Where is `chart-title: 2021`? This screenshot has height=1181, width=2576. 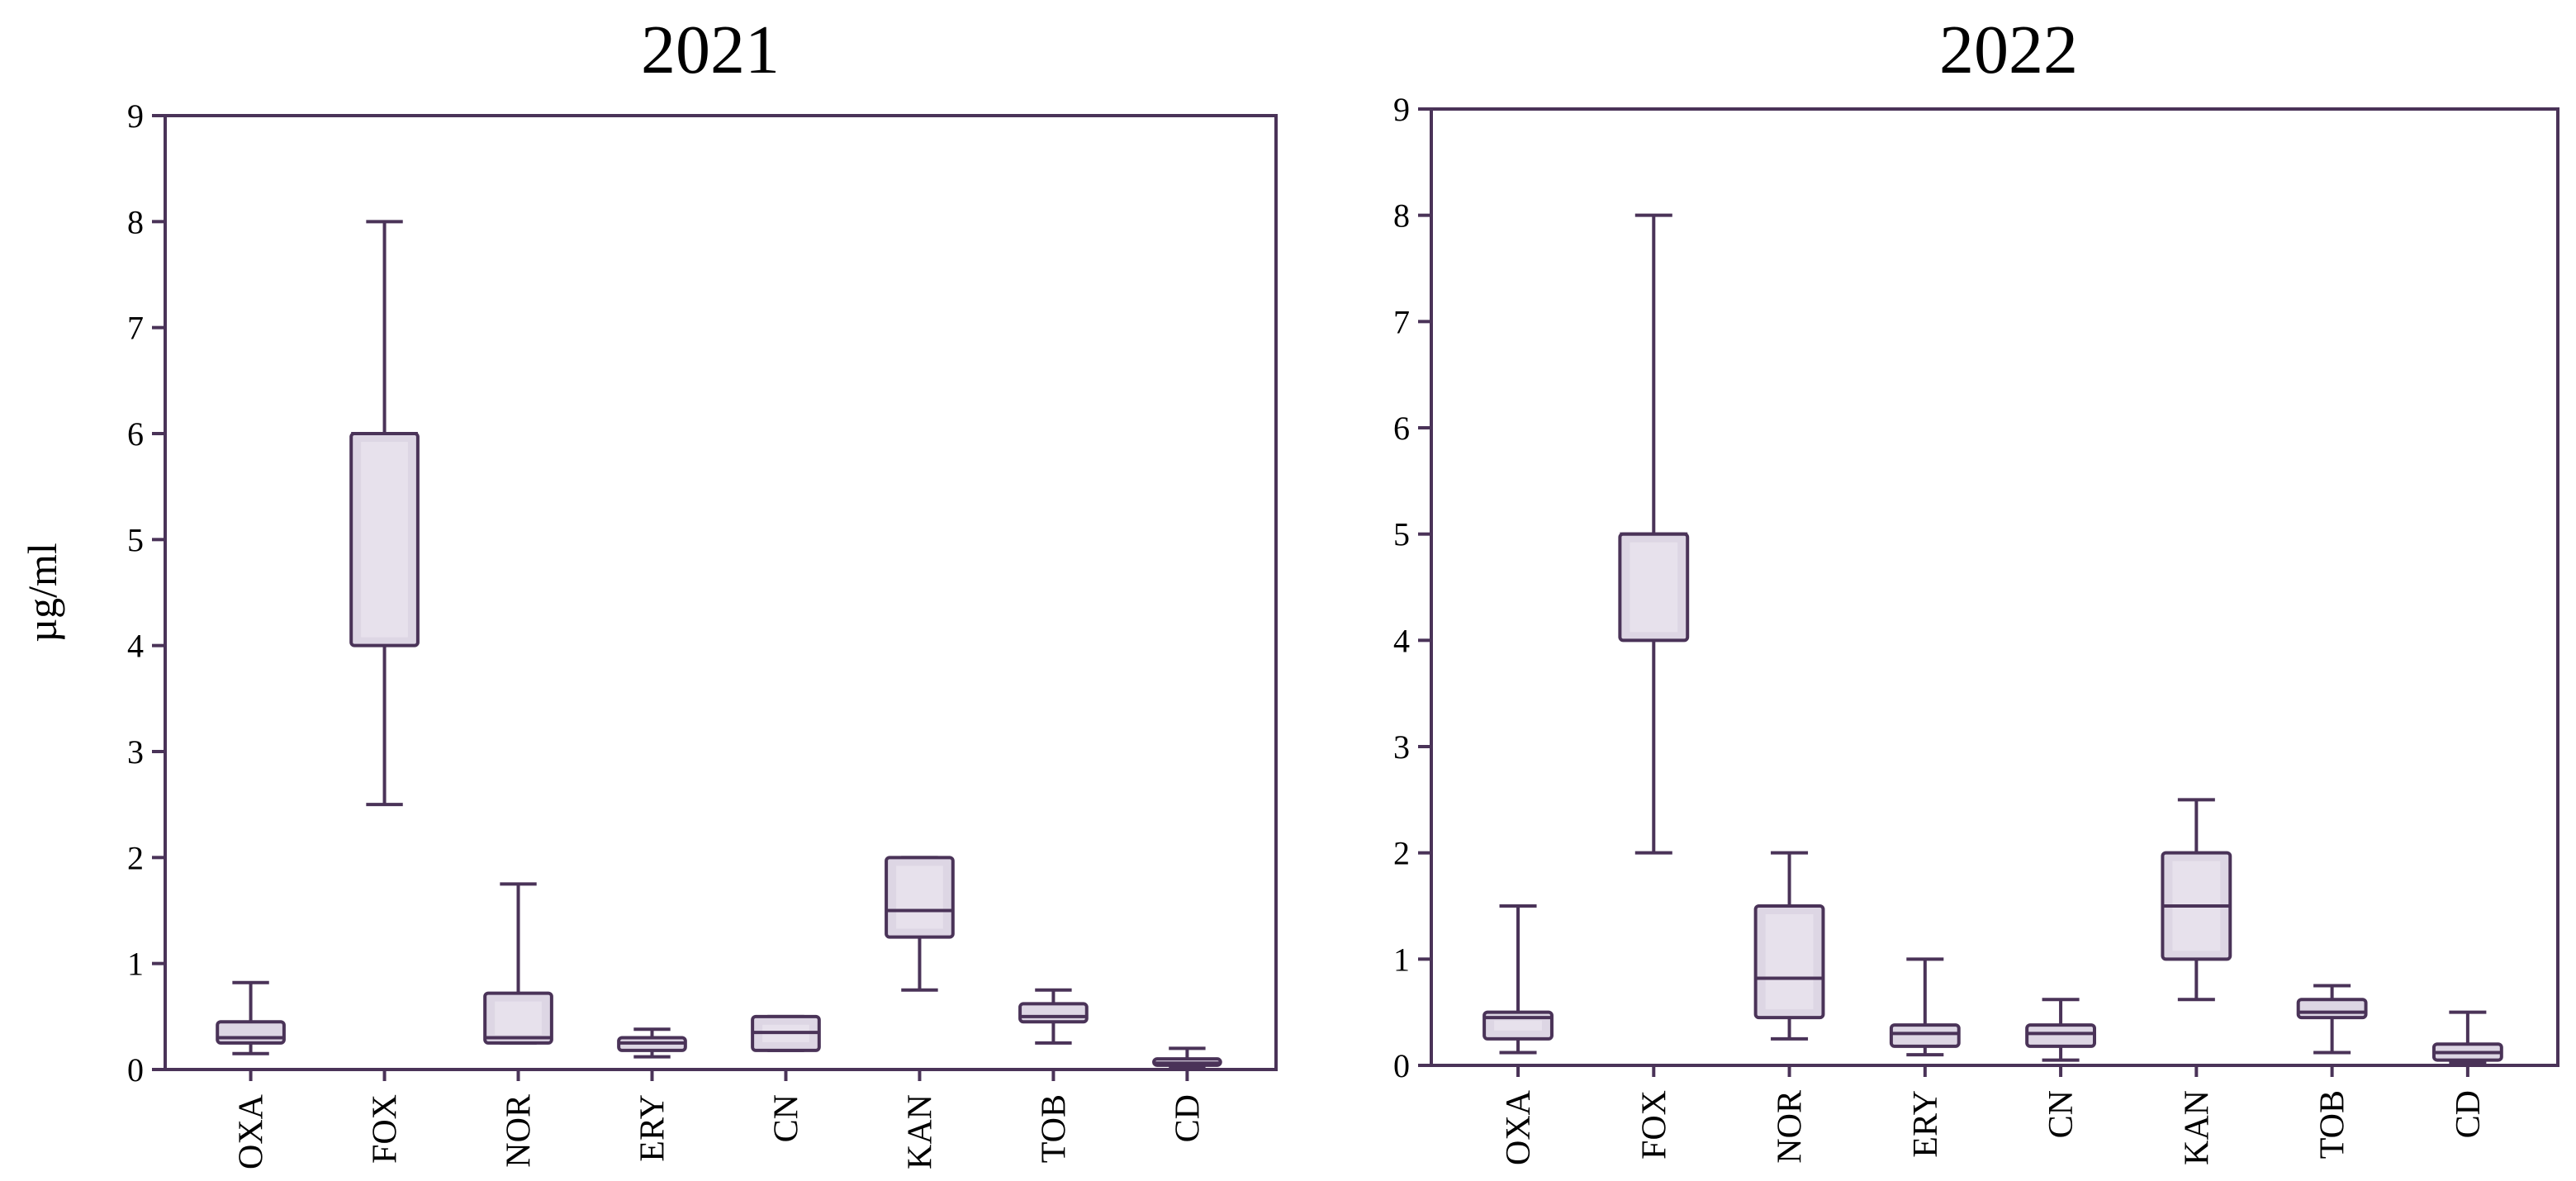
chart-title: 2021 is located at coordinates (710, 50).